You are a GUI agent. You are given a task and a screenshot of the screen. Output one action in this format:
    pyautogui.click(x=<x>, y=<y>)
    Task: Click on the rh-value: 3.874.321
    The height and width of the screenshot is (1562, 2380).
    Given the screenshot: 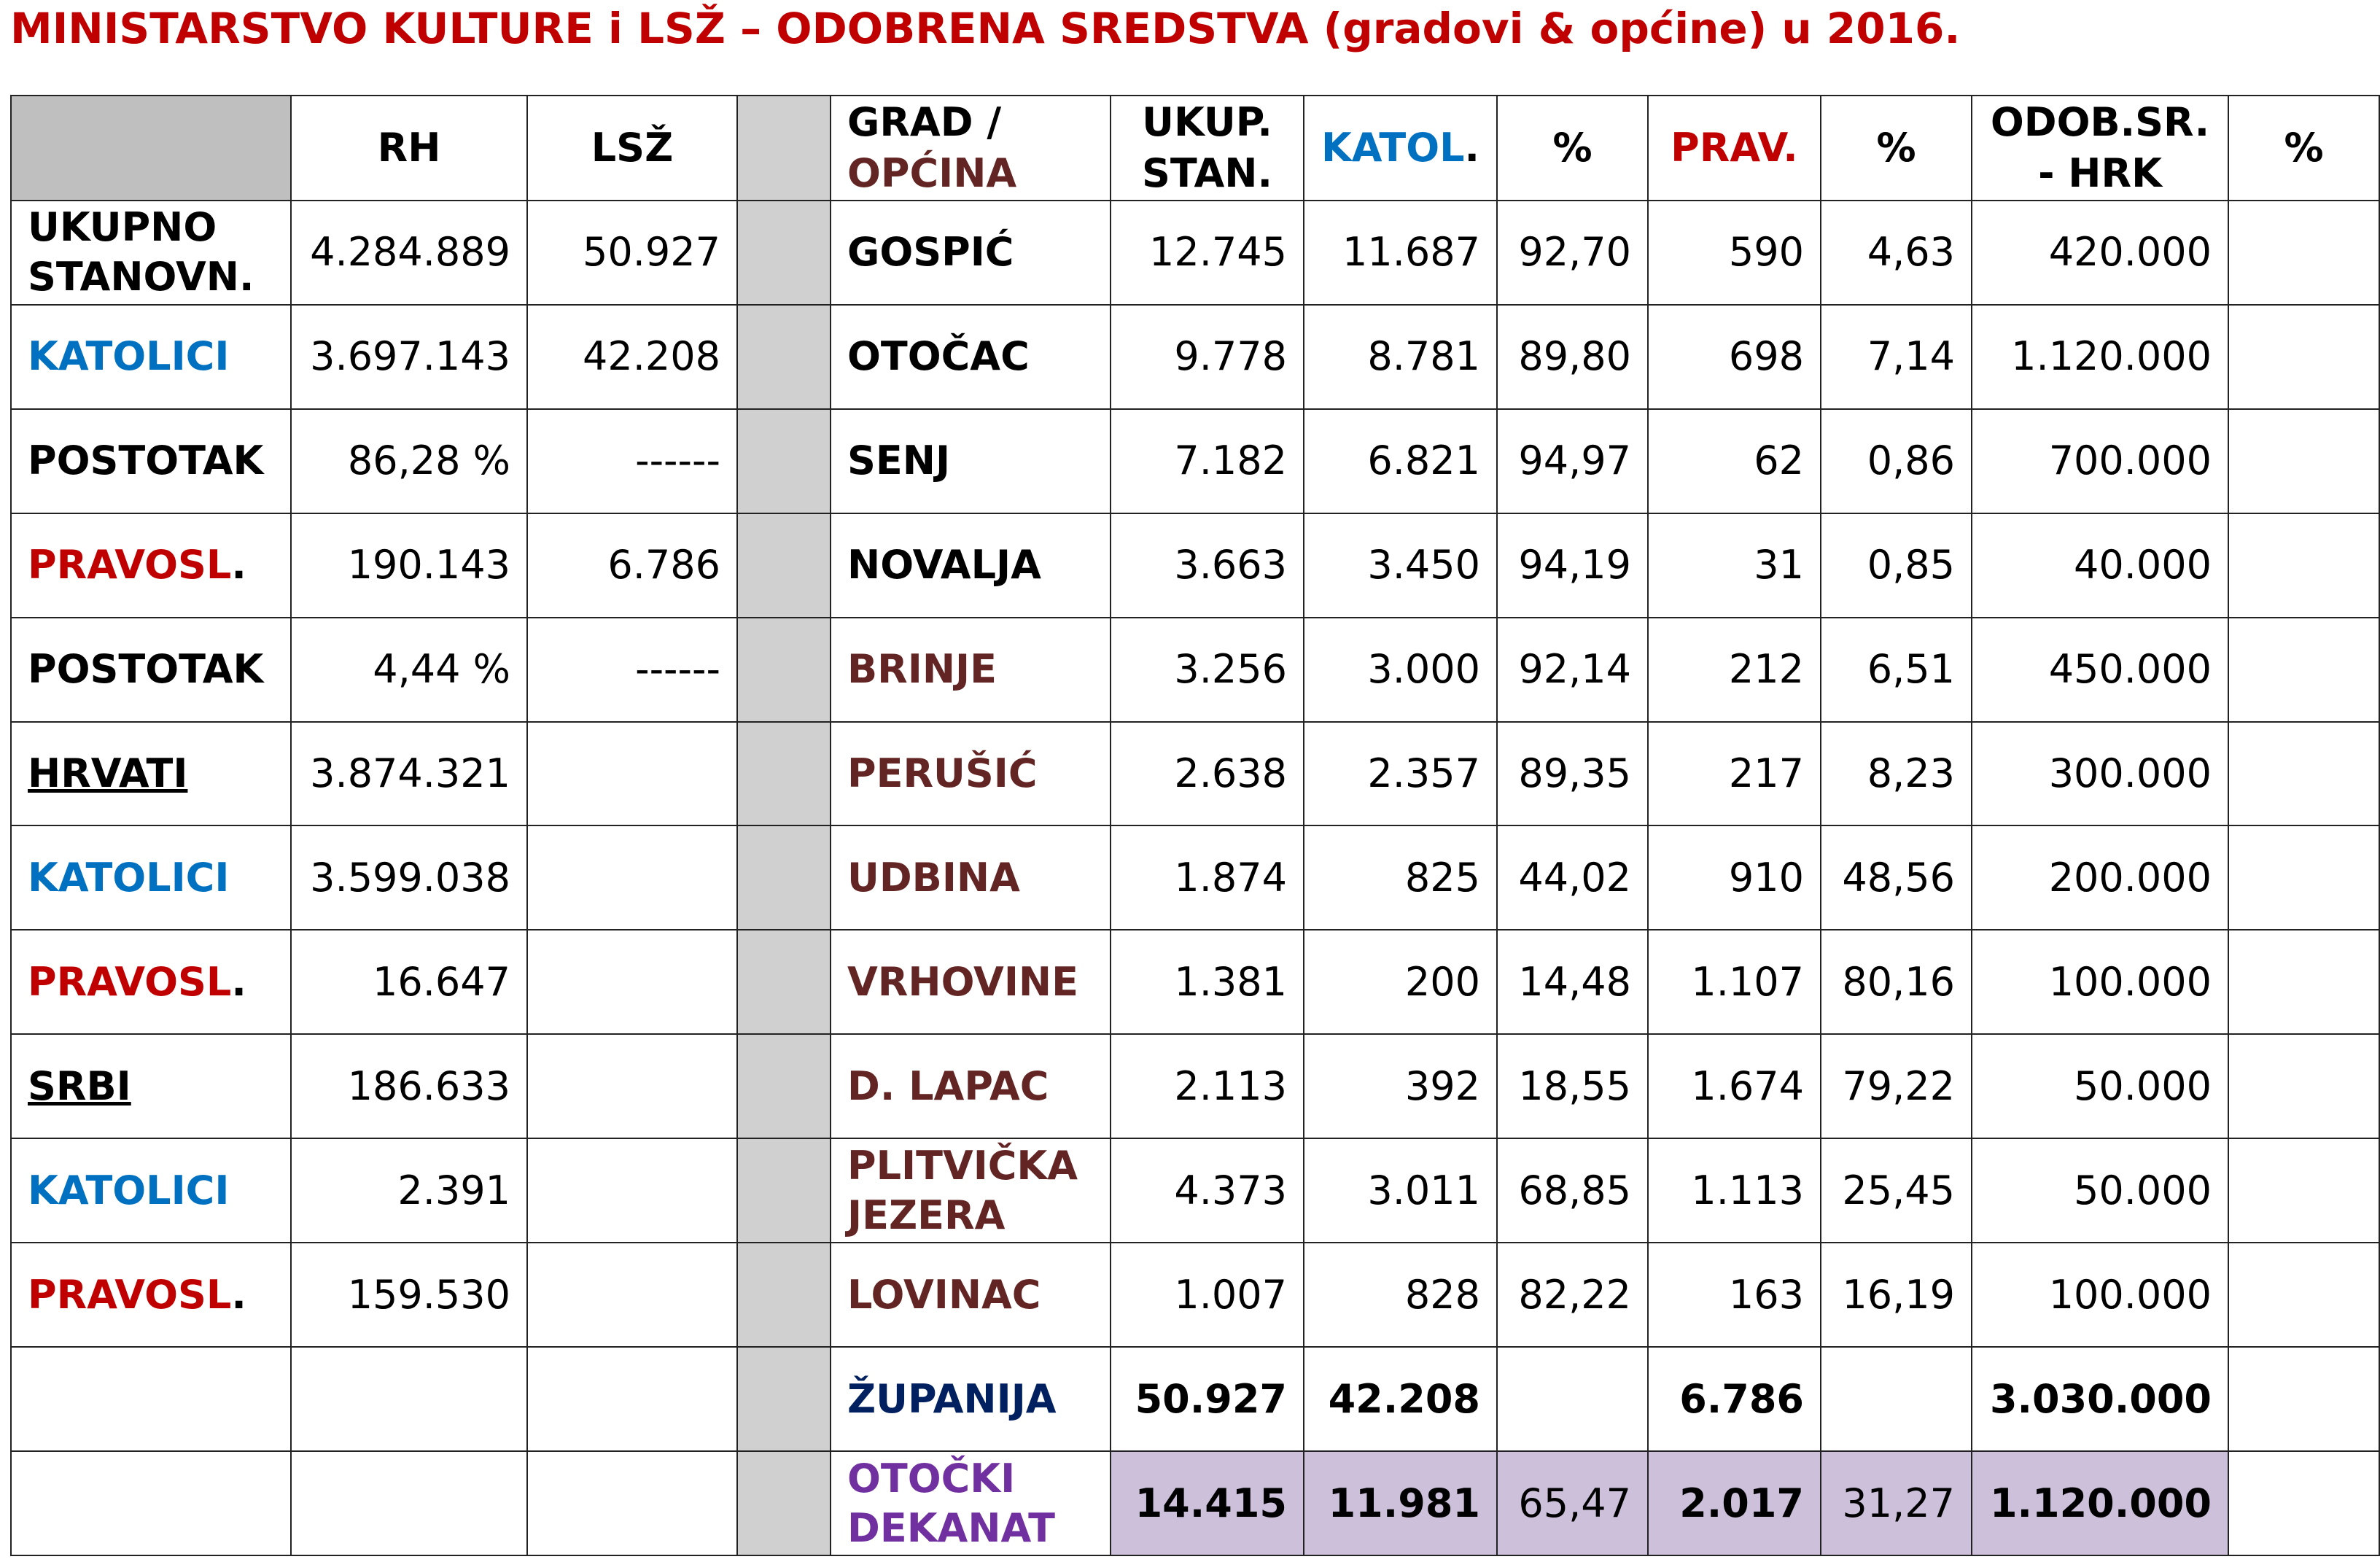 What is the action you would take?
    pyautogui.click(x=409, y=773)
    